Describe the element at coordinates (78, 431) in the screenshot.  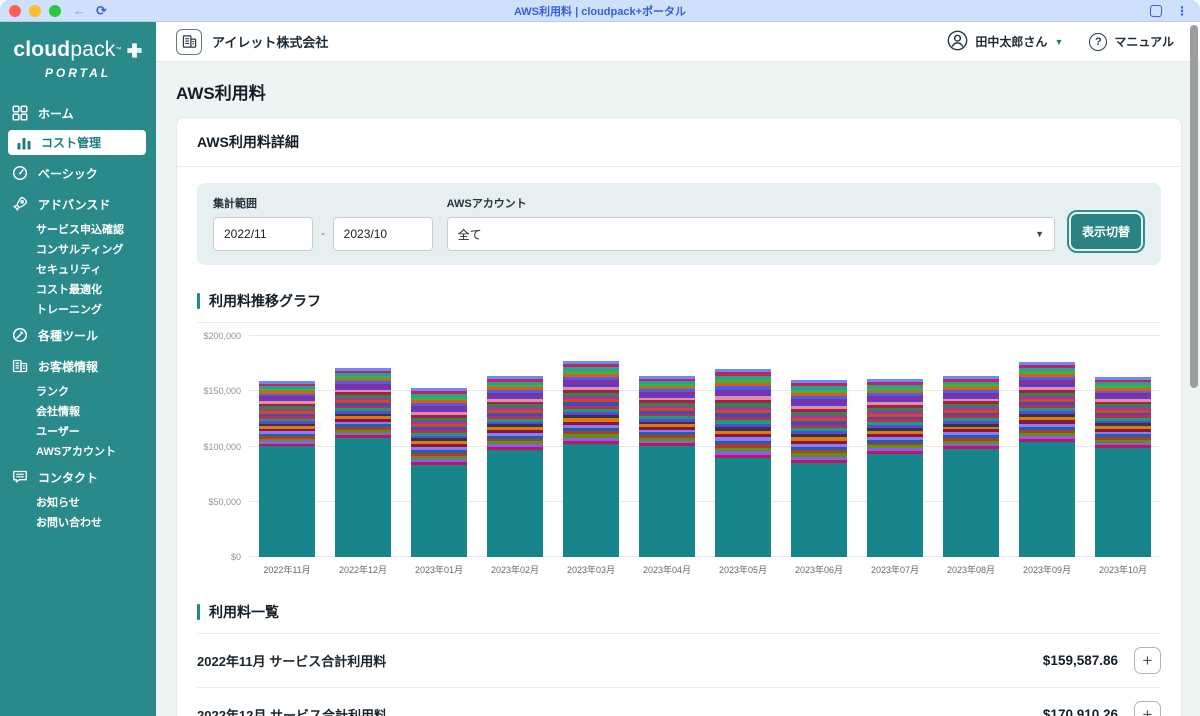
I see `sidebar-item: ユーザー` at that location.